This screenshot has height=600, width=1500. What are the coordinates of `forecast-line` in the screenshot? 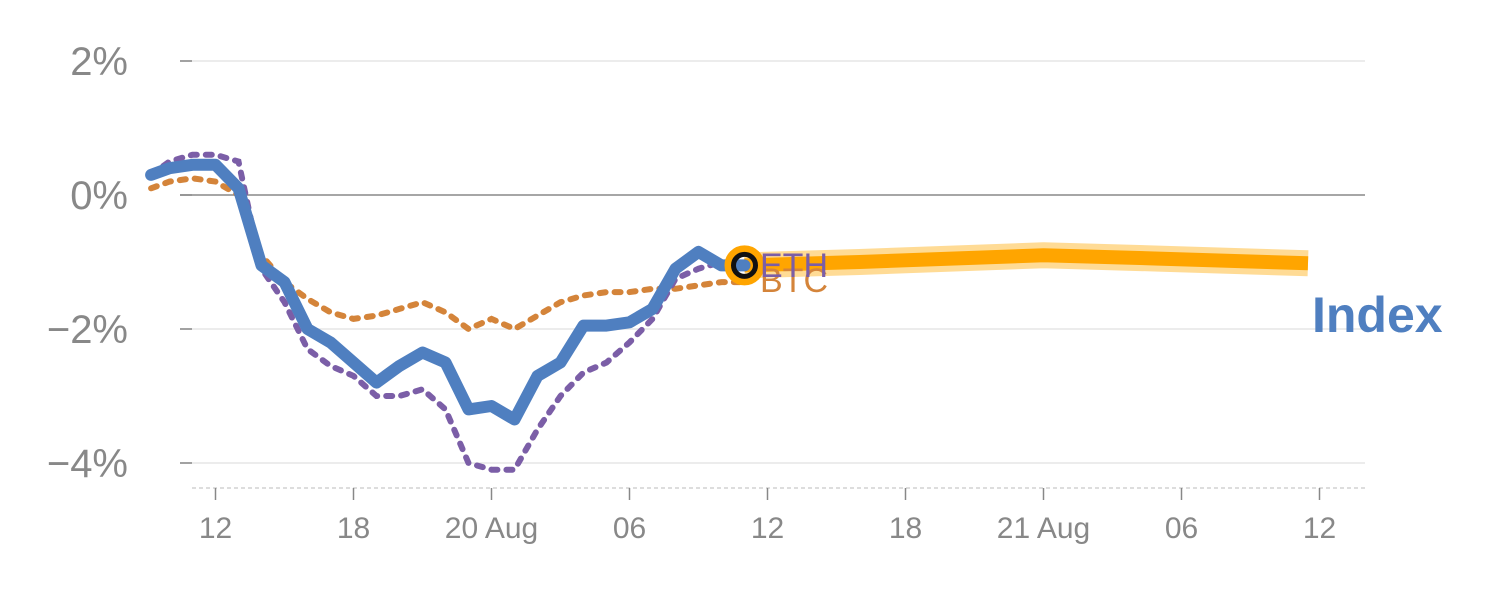 It's located at (1026, 260).